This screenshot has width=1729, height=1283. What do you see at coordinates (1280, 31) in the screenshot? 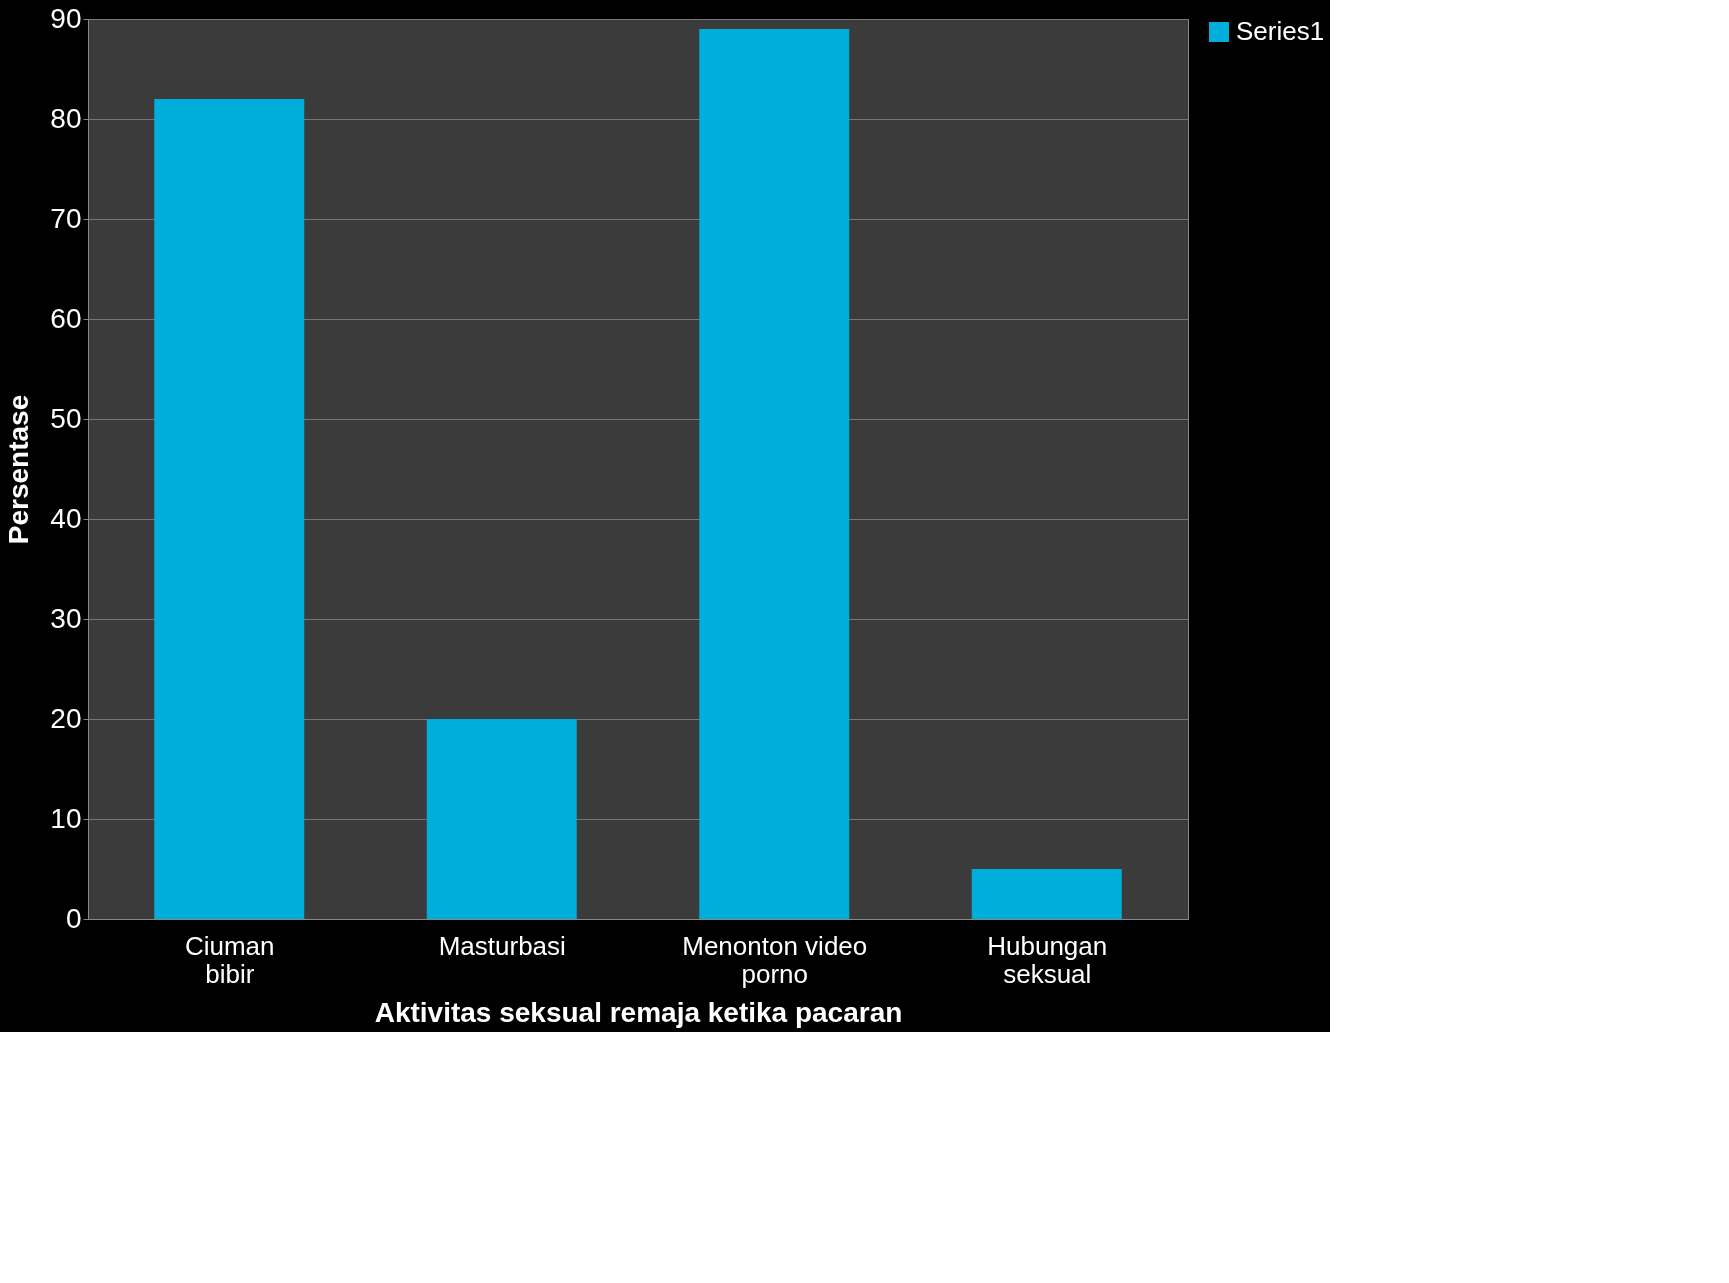
I see `legend-label: Series1` at bounding box center [1280, 31].